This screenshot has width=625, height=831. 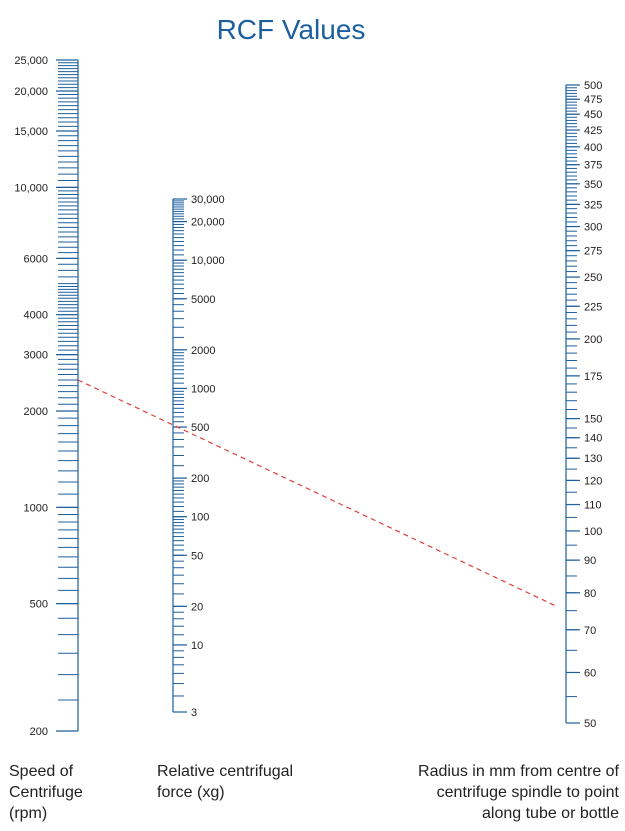 I want to click on radius-tick-label: 50, so click(x=590, y=724).